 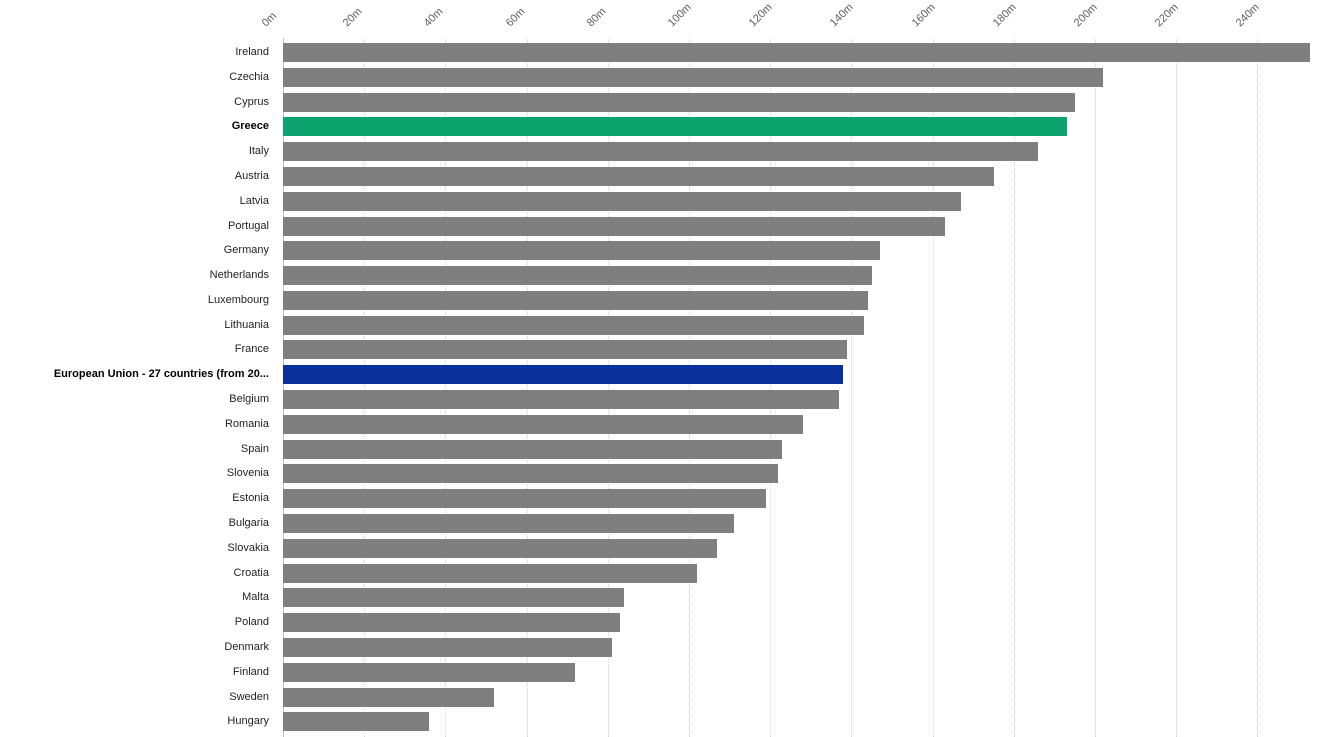 I want to click on x-axis-tick-label: 180m, so click(x=1004, y=15).